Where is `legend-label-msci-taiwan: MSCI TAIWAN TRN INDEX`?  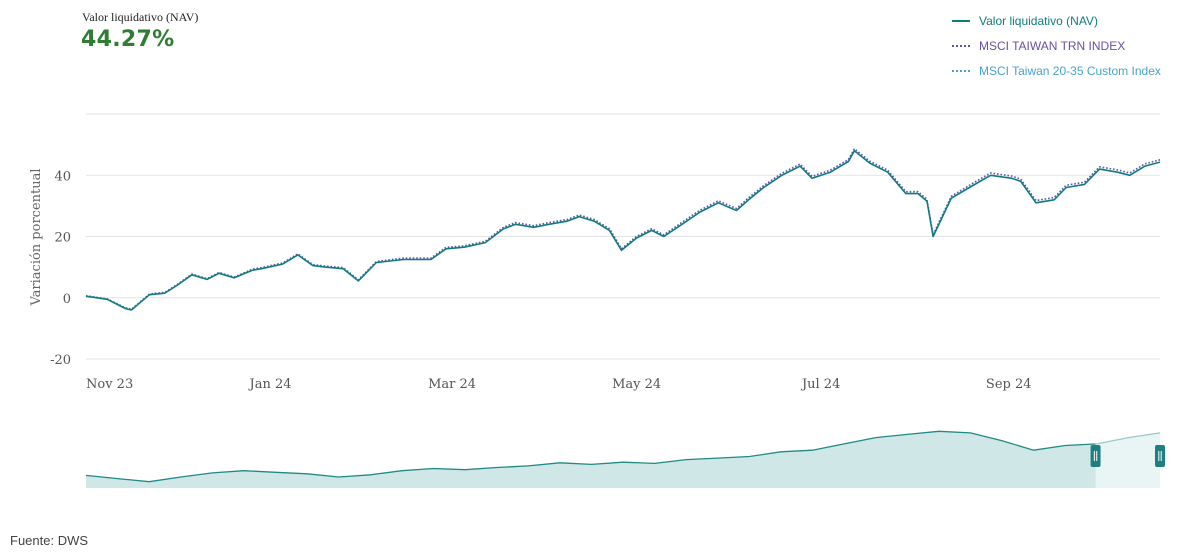 legend-label-msci-taiwan: MSCI TAIWAN TRN INDEX is located at coordinates (1052, 45).